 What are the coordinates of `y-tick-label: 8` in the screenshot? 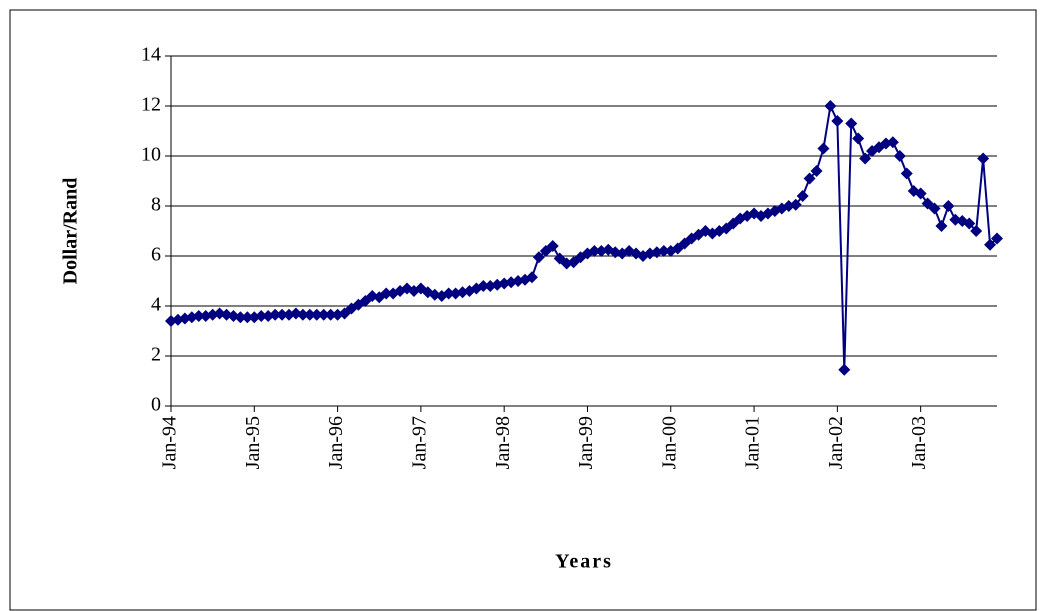 It's located at (156, 205).